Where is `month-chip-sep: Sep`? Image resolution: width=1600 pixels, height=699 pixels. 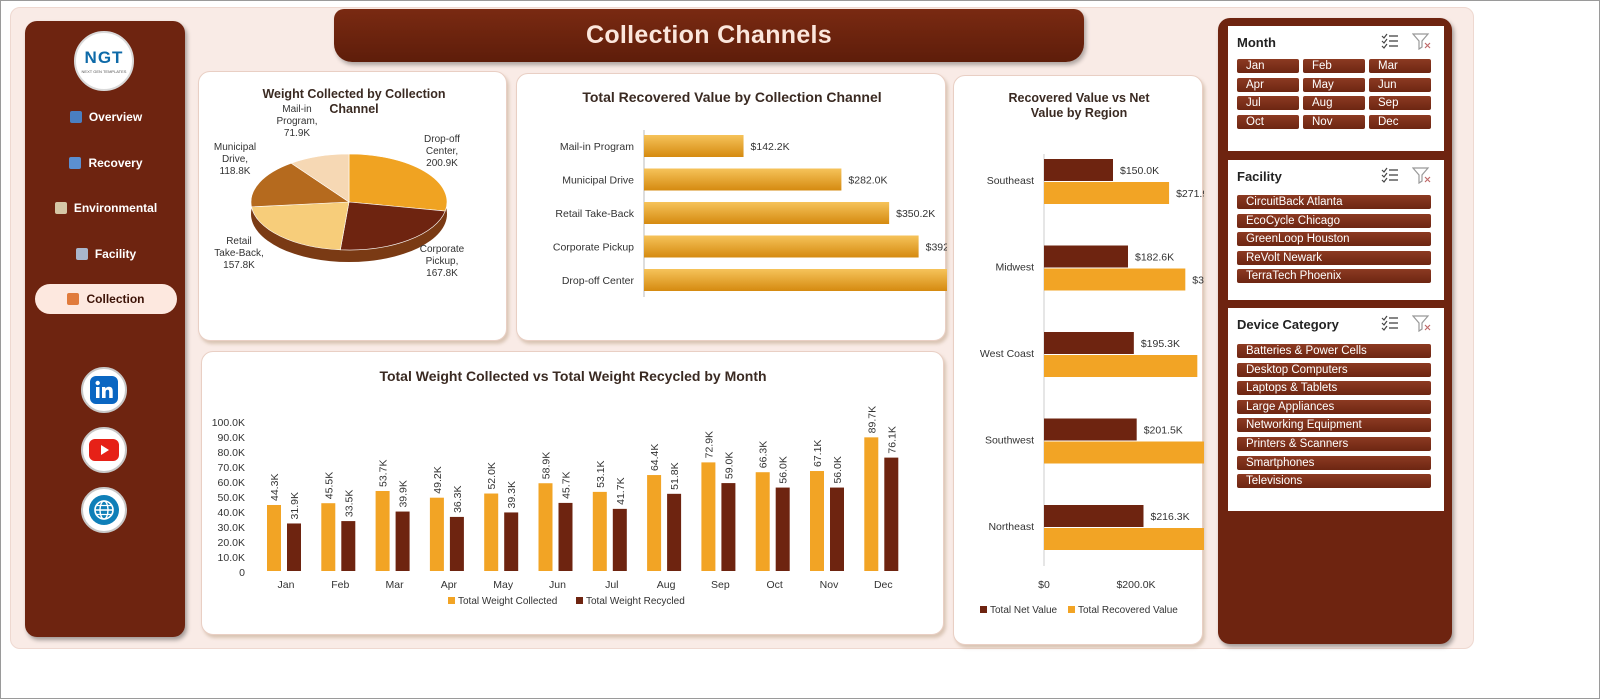
month-chip-sep: Sep is located at coordinates (1400, 103).